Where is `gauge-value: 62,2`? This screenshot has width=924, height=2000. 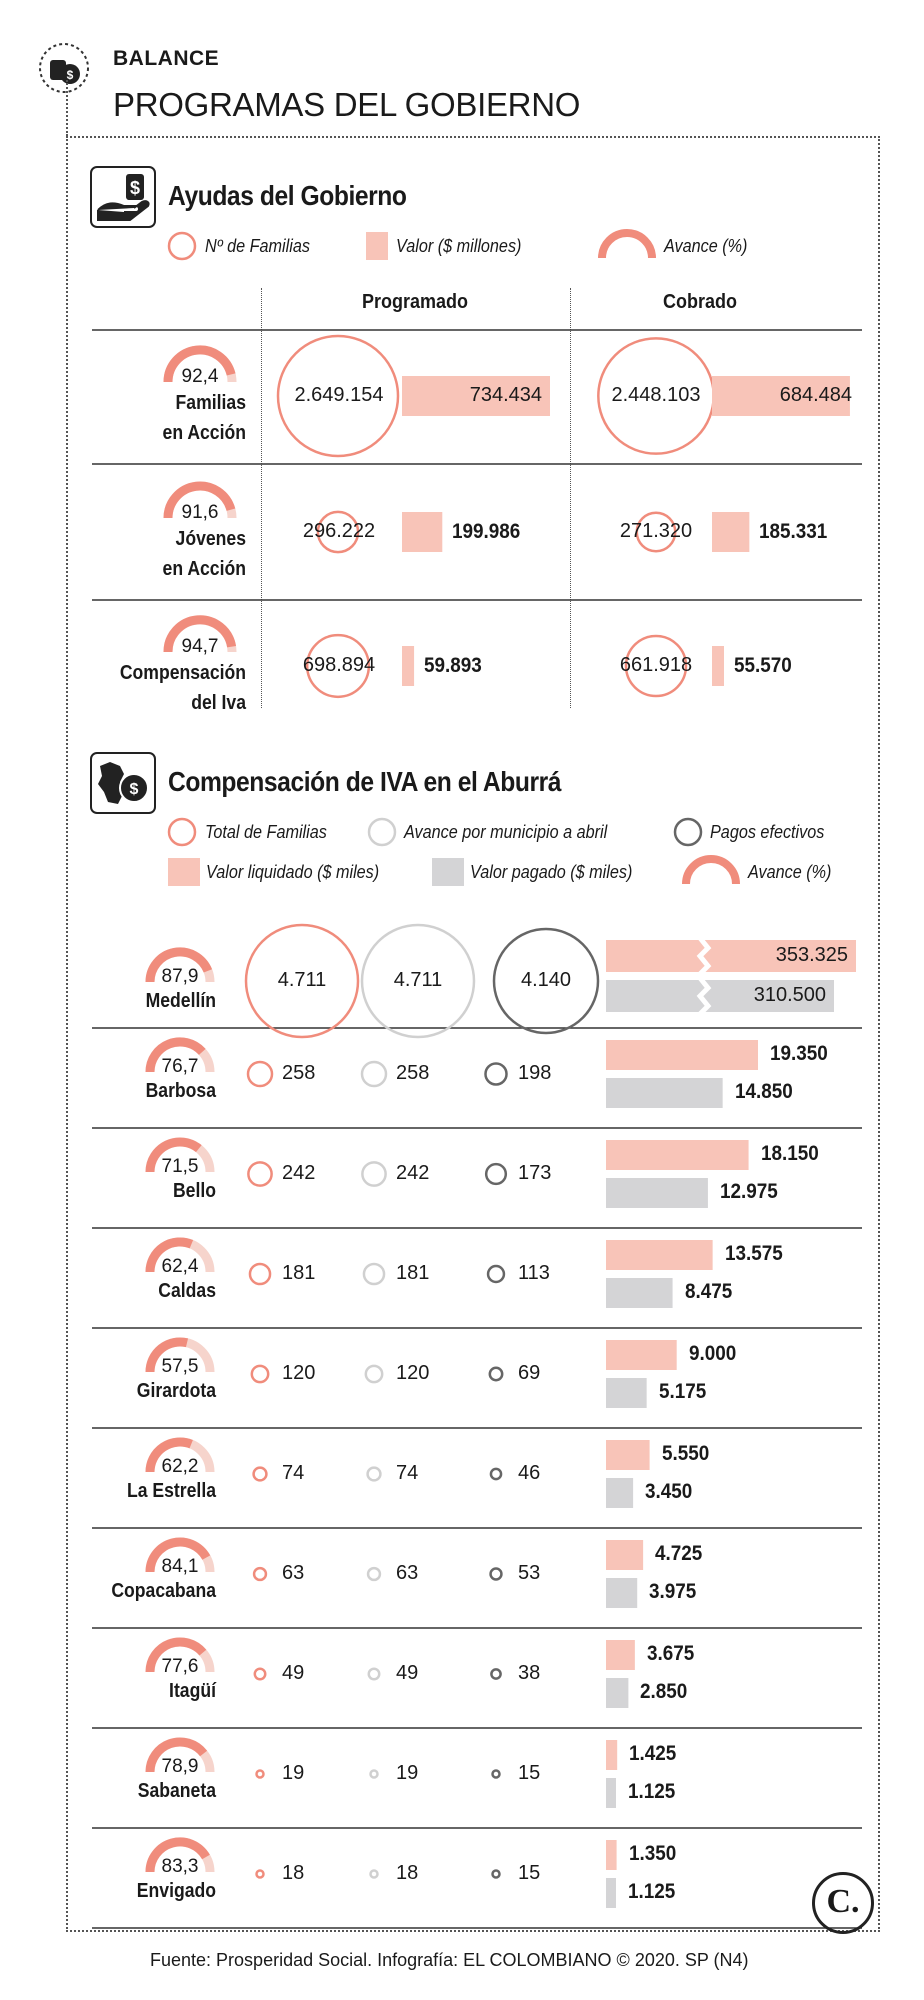
gauge-value: 62,2 is located at coordinates (180, 1466).